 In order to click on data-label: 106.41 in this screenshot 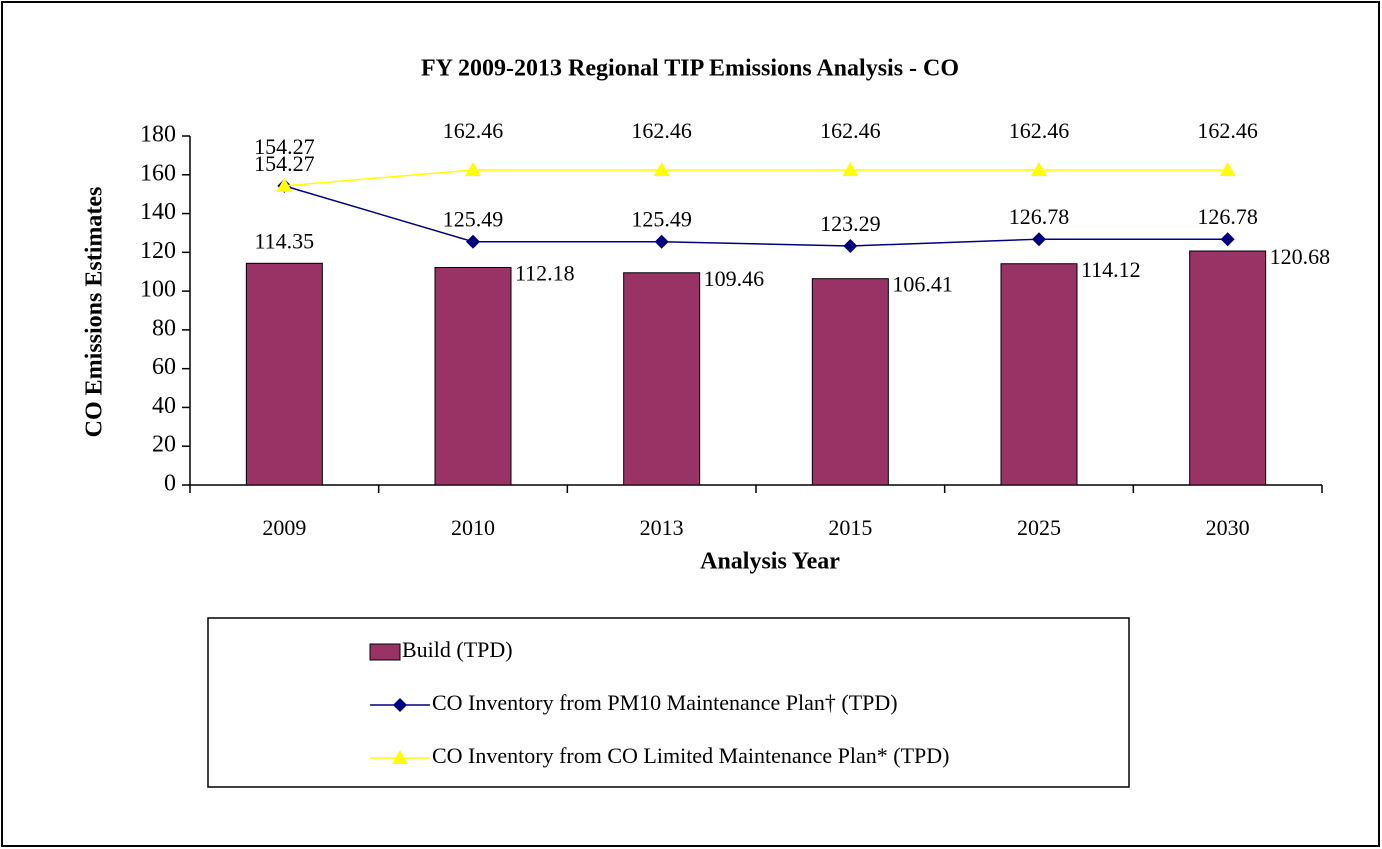, I will do `click(922, 284)`.